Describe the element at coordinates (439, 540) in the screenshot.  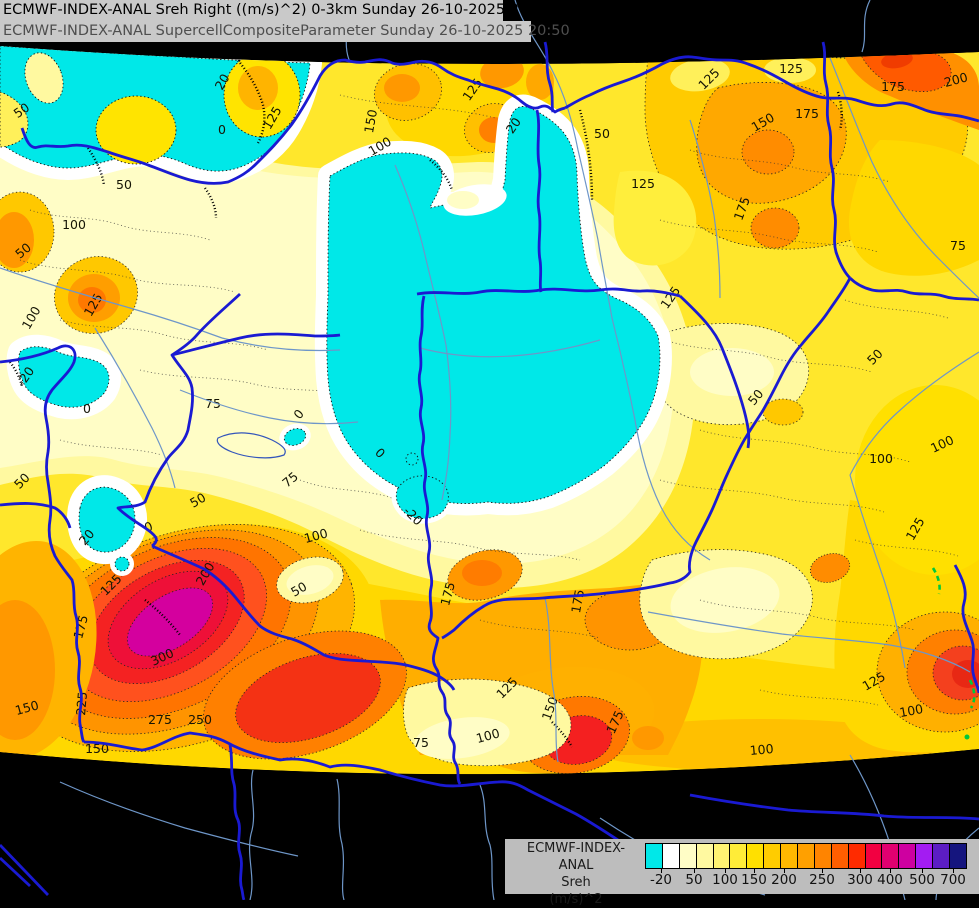
I see `danube-south` at that location.